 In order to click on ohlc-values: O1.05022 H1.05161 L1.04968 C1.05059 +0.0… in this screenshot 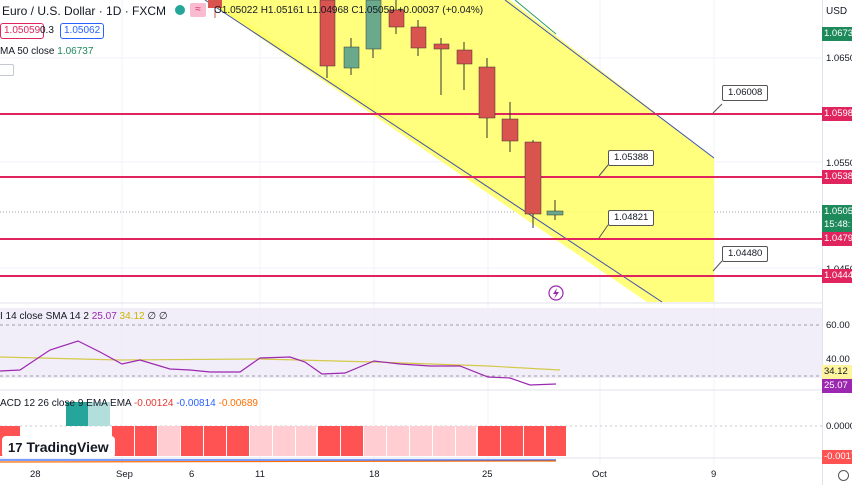, I will do `click(349, 10)`.